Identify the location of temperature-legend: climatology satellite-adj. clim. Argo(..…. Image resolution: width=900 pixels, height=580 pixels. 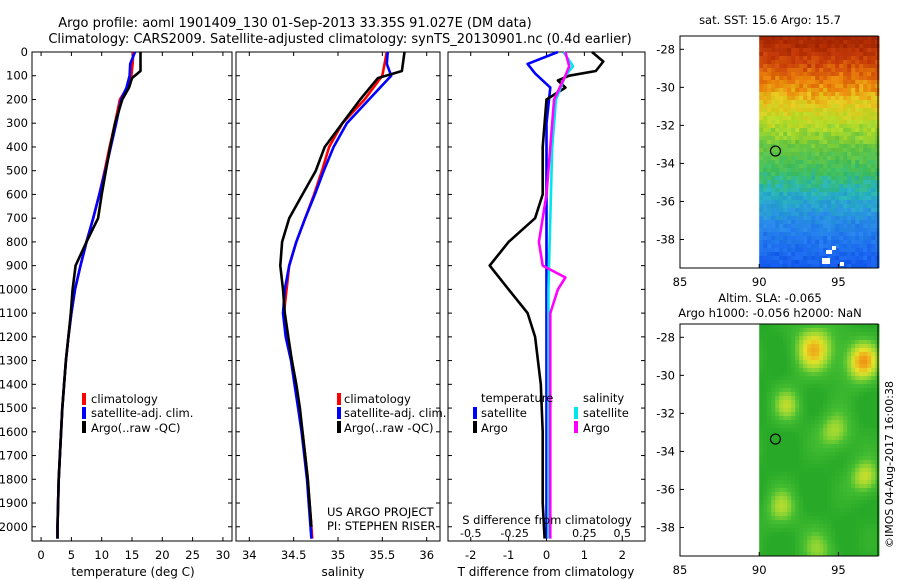
(137, 413).